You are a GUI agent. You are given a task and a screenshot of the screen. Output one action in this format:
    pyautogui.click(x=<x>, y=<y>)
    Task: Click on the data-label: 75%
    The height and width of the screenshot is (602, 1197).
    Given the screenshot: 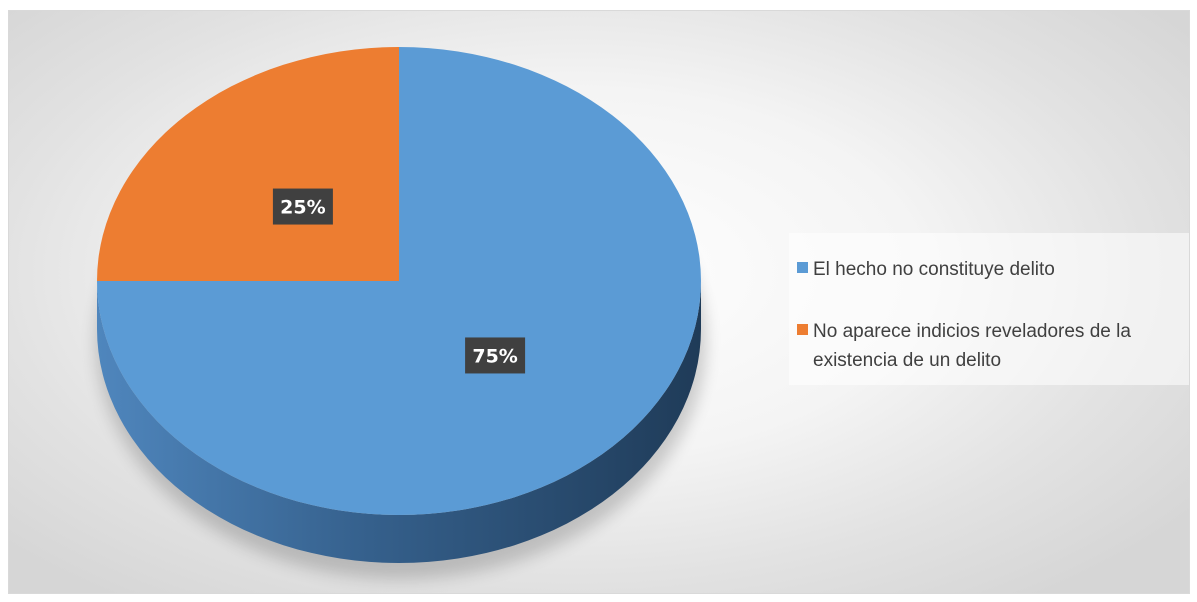 What is the action you would take?
    pyautogui.click(x=494, y=356)
    